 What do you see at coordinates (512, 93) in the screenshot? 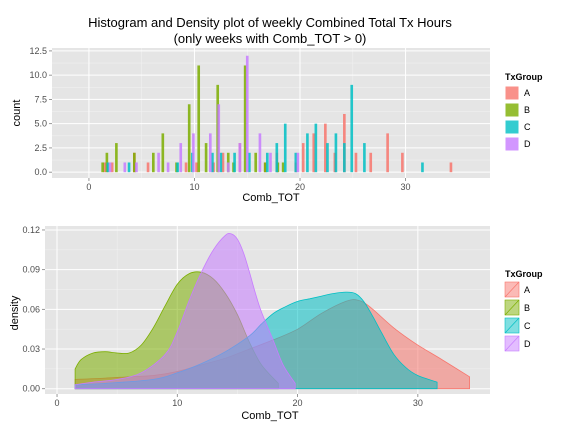
I see `hist-legend-key-a` at bounding box center [512, 93].